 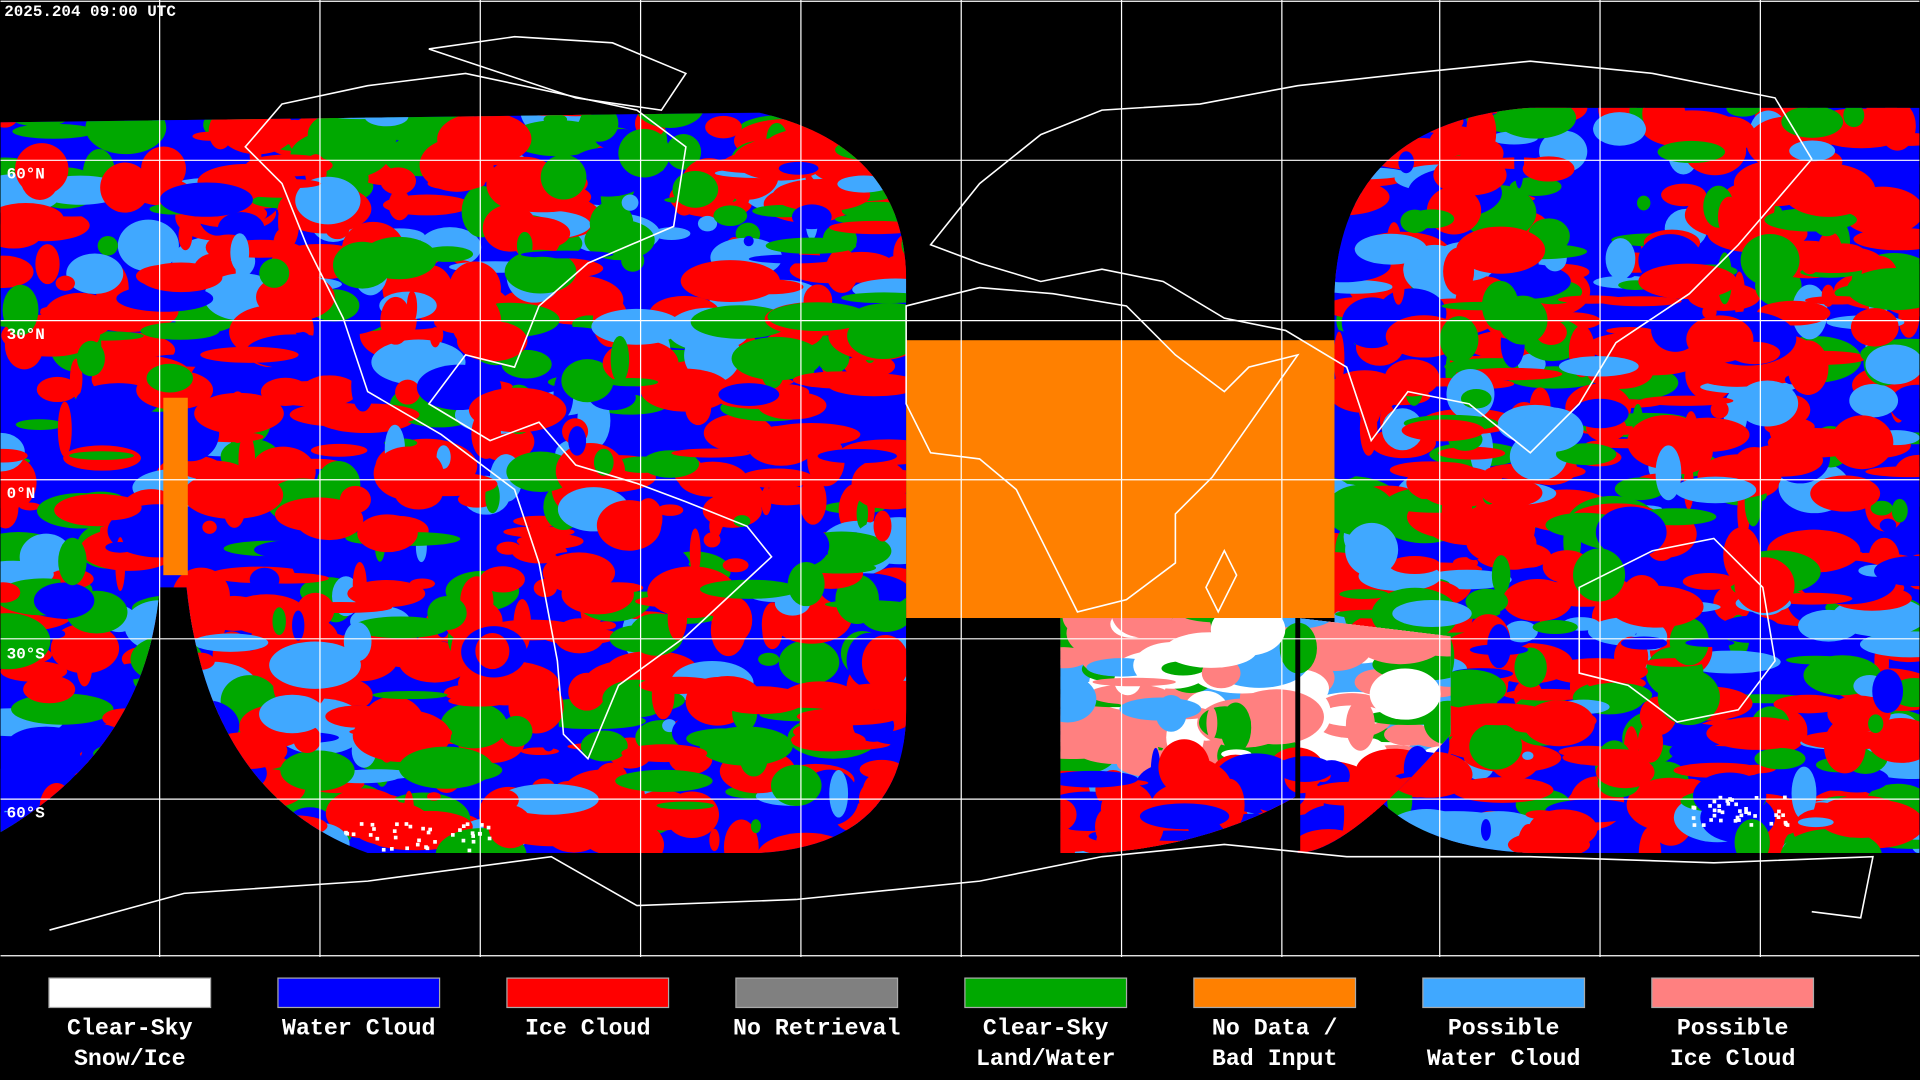 What do you see at coordinates (1677, 630) in the screenshot?
I see `australia-outline` at bounding box center [1677, 630].